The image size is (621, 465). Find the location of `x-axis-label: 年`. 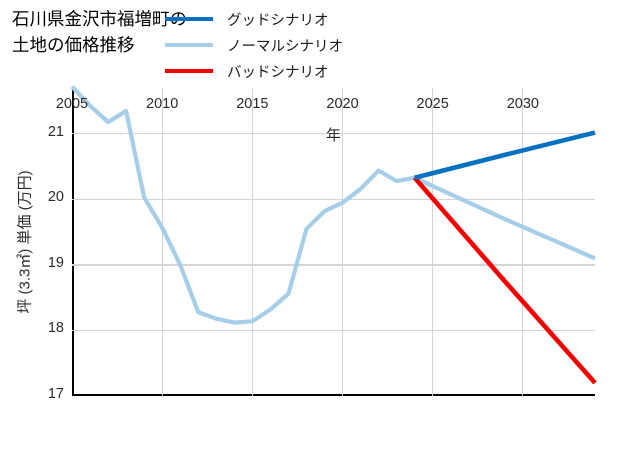

x-axis-label: 年 is located at coordinates (333, 135).